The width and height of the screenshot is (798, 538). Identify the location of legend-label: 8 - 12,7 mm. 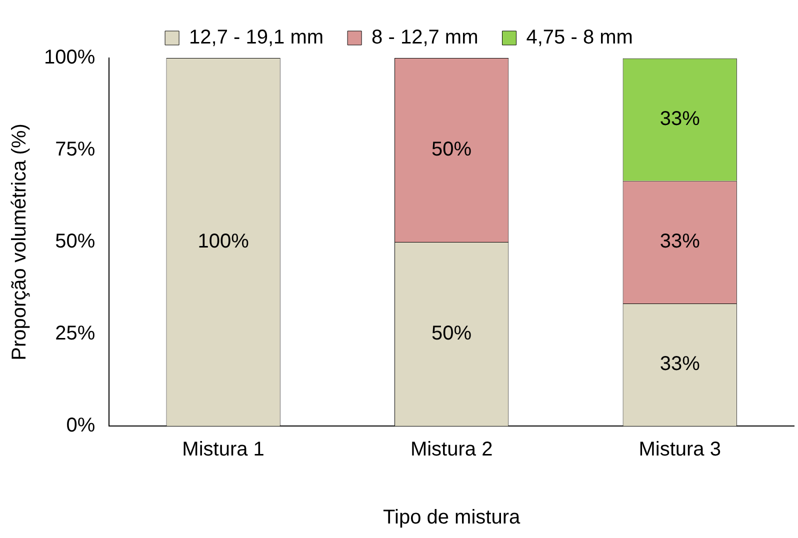
(425, 37).